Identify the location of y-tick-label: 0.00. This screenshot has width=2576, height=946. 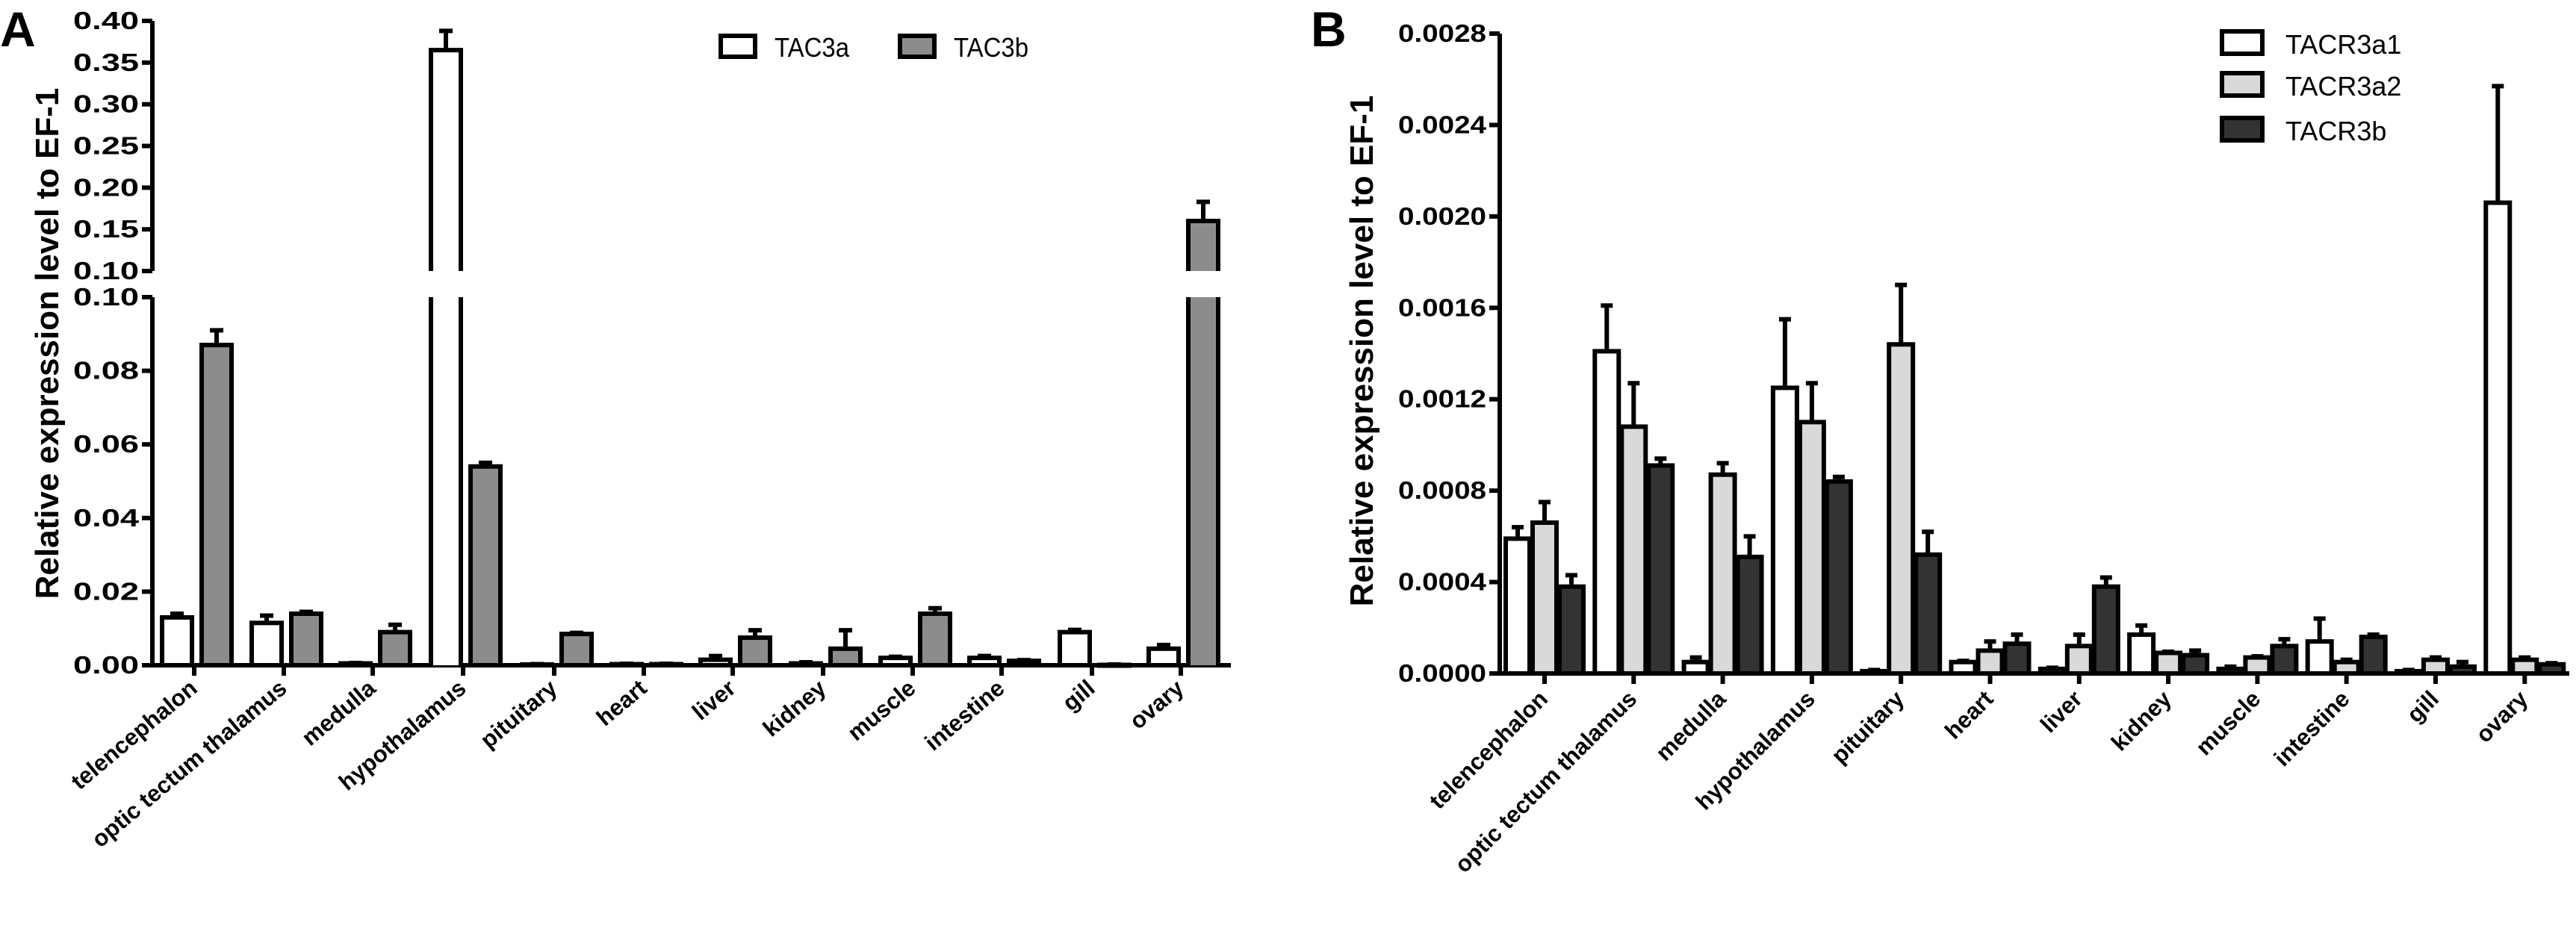
(106, 665).